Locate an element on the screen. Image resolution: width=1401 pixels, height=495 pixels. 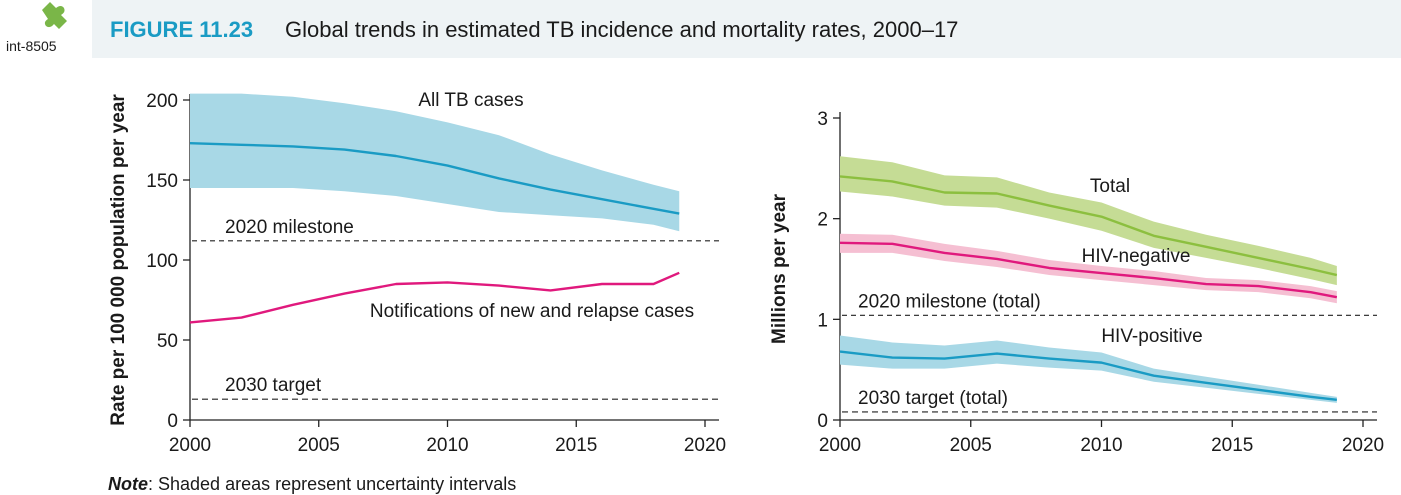
x-tick-label: 2000 is located at coordinates (840, 445).